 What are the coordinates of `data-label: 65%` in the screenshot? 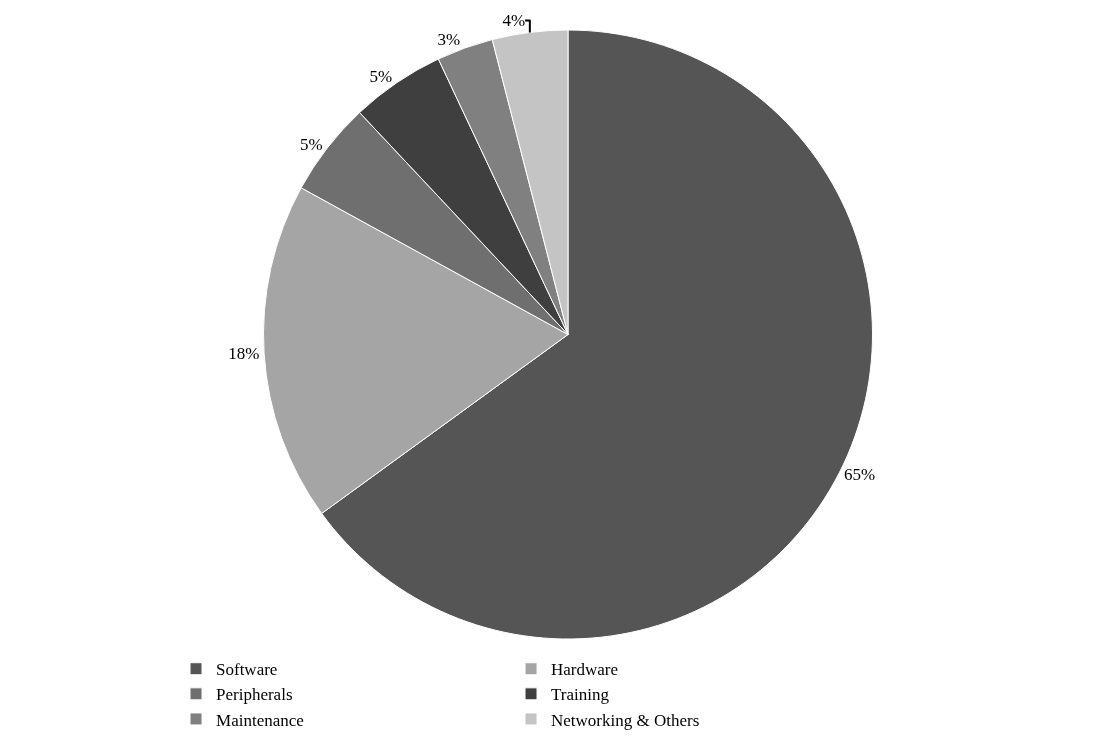 It's located at (860, 475).